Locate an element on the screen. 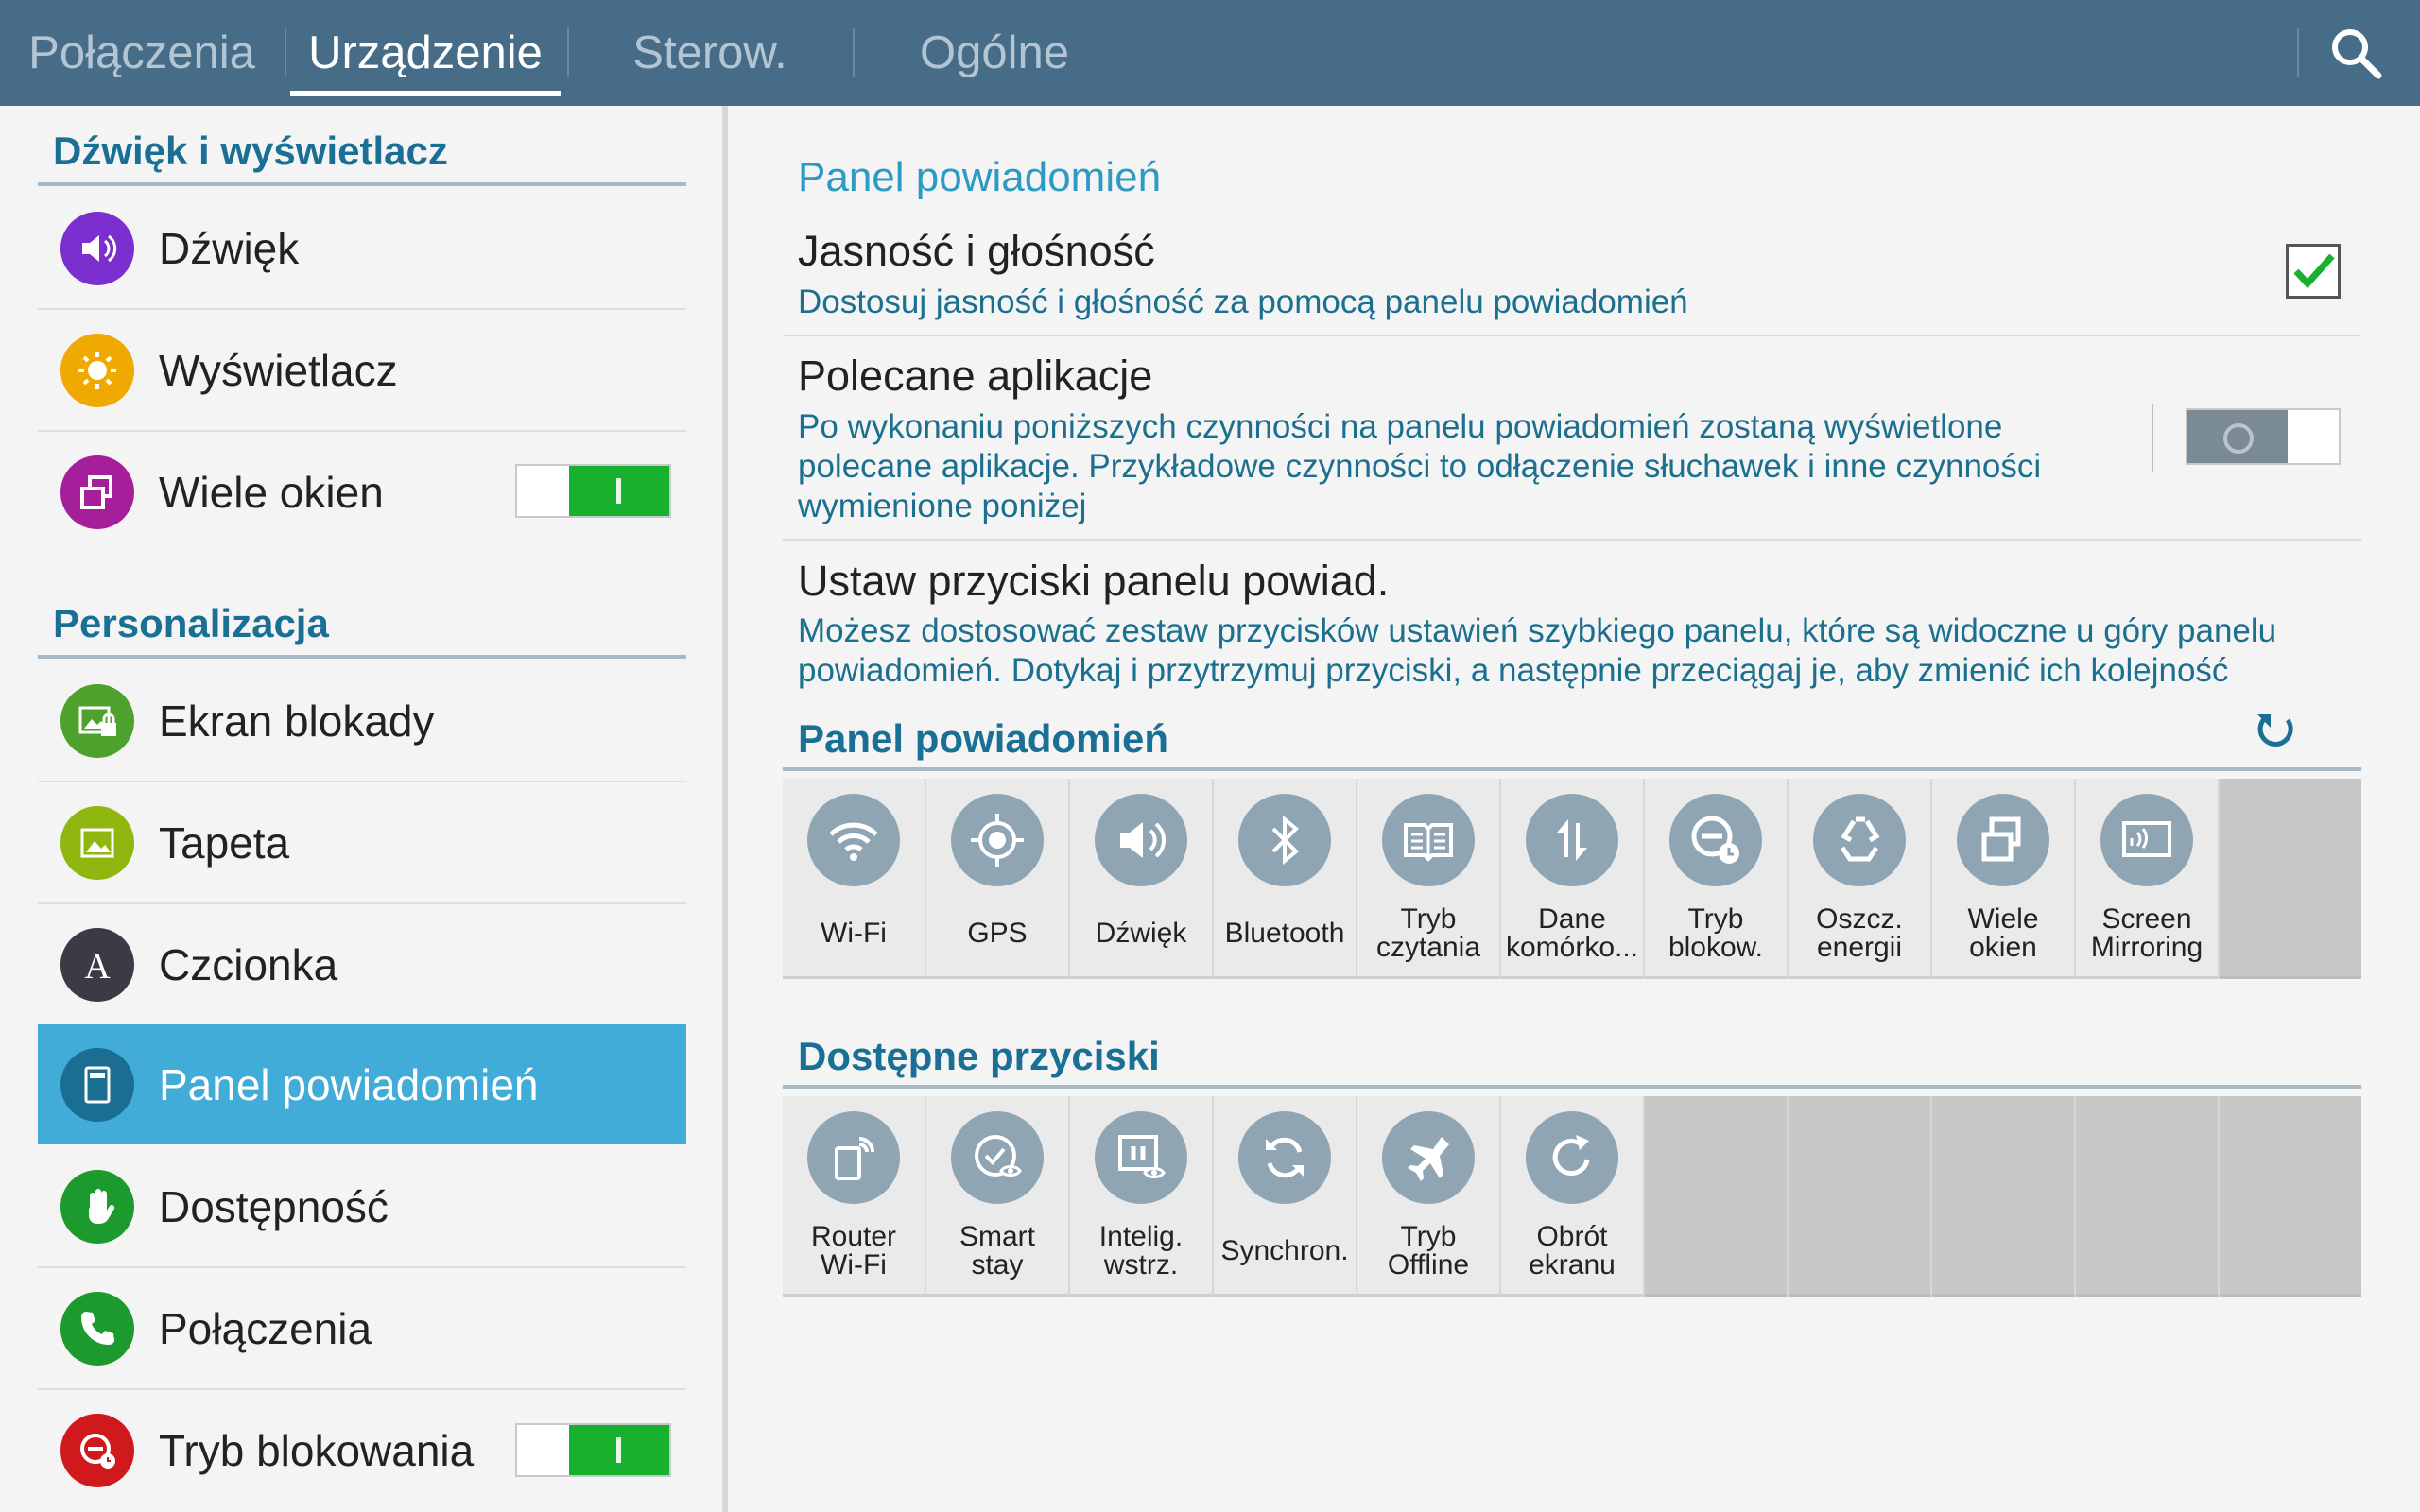 The image size is (2420, 1512). sidebar-item-label: Czcionka is located at coordinates (249, 964).